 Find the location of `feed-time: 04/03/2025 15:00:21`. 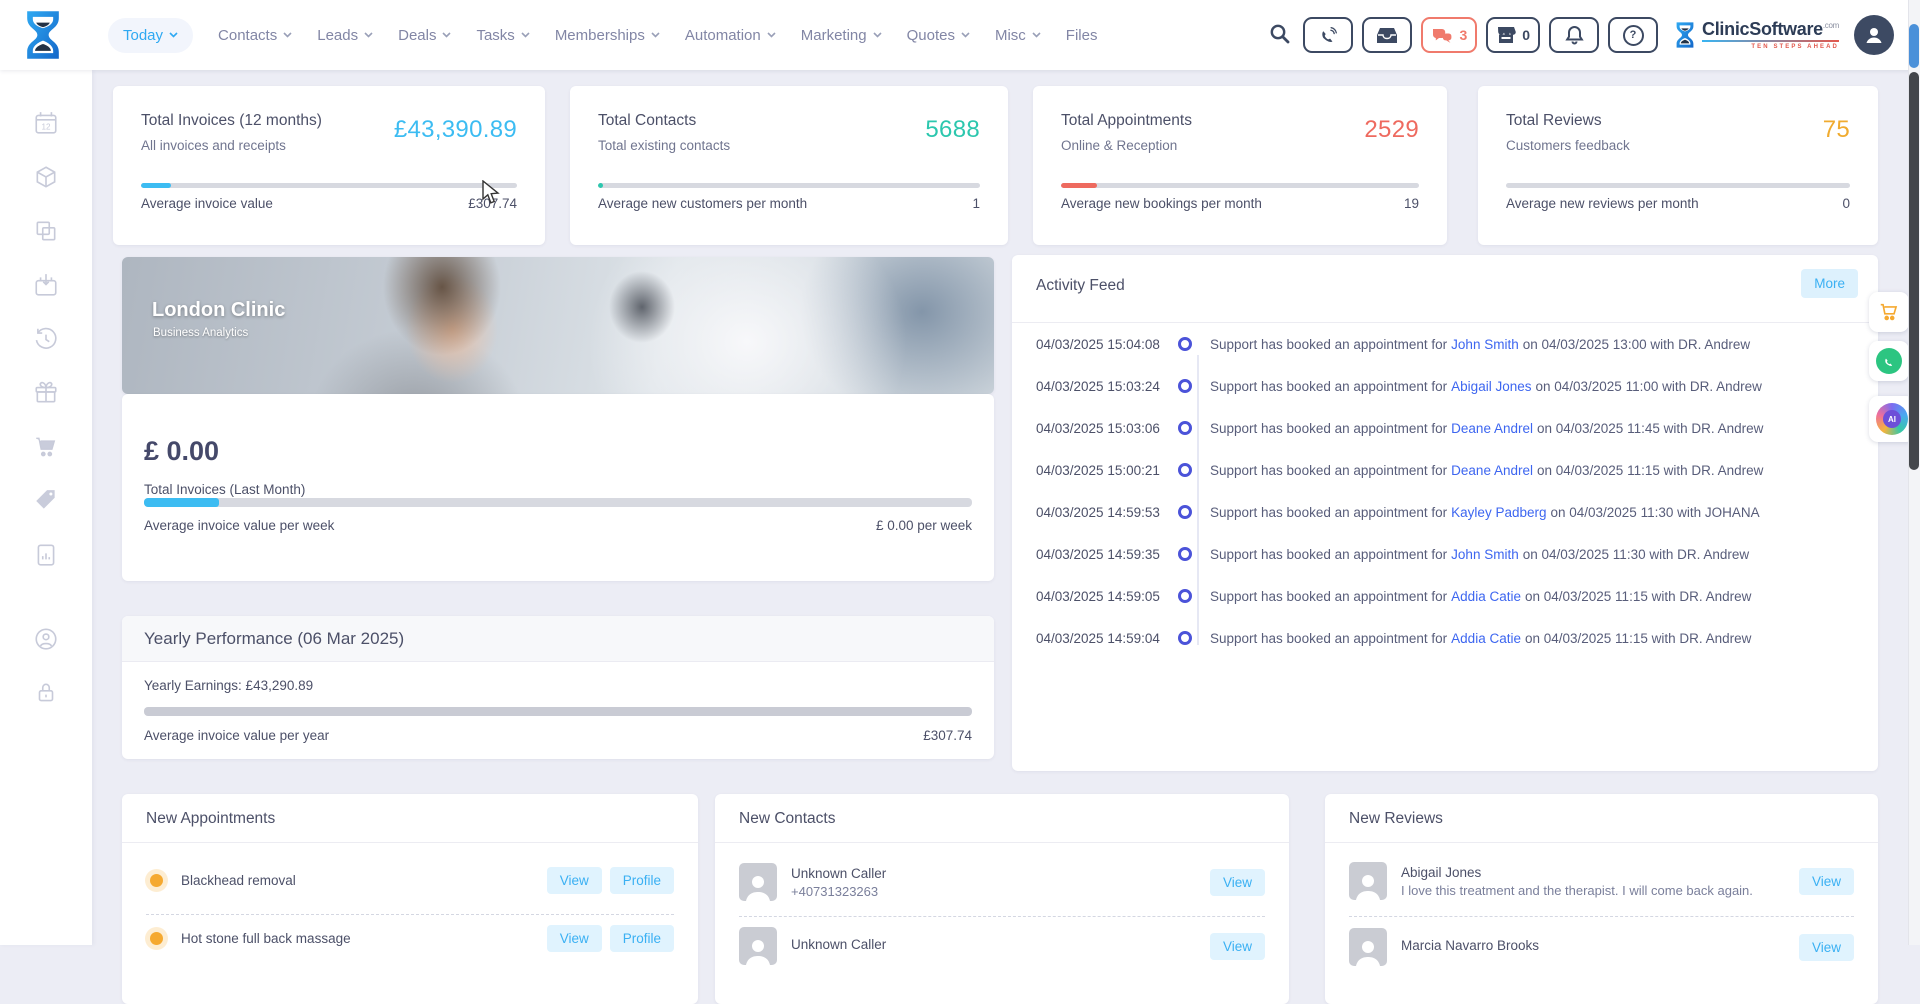

feed-time: 04/03/2025 15:00:21 is located at coordinates (1098, 470).